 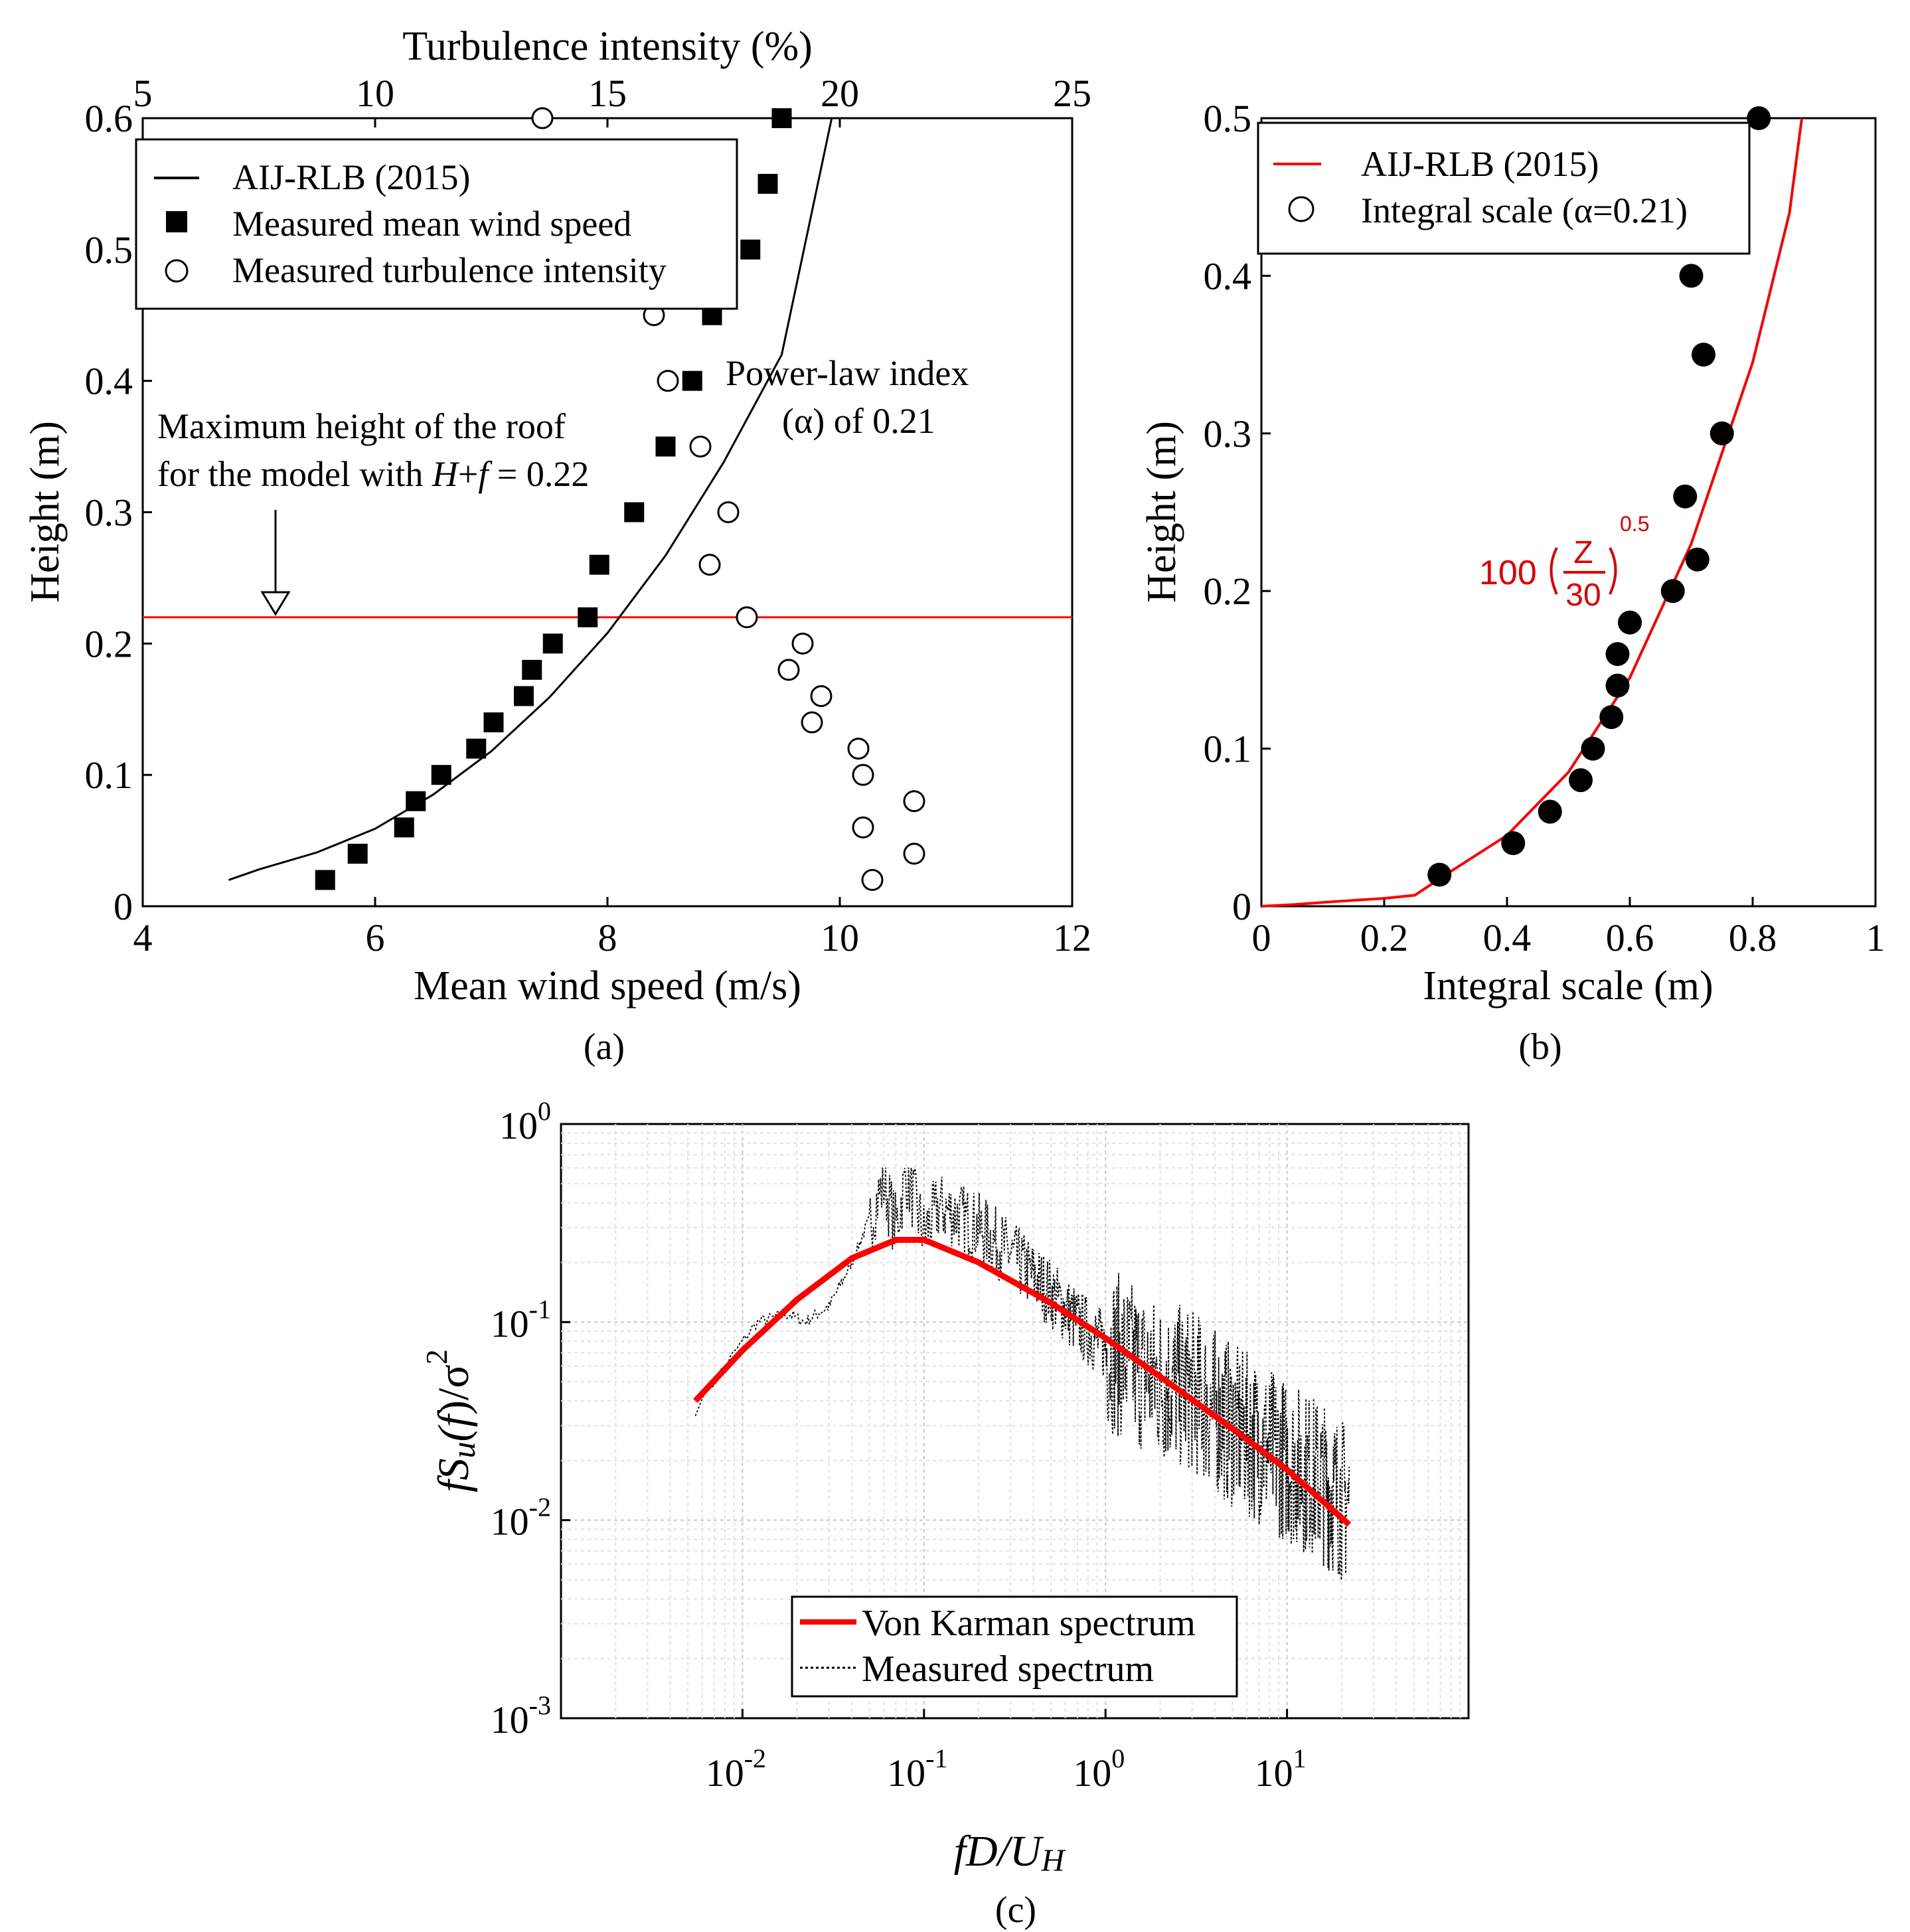 What do you see at coordinates (1008, 1669) in the screenshot?
I see `legend-item-measured: Measured spectrum` at bounding box center [1008, 1669].